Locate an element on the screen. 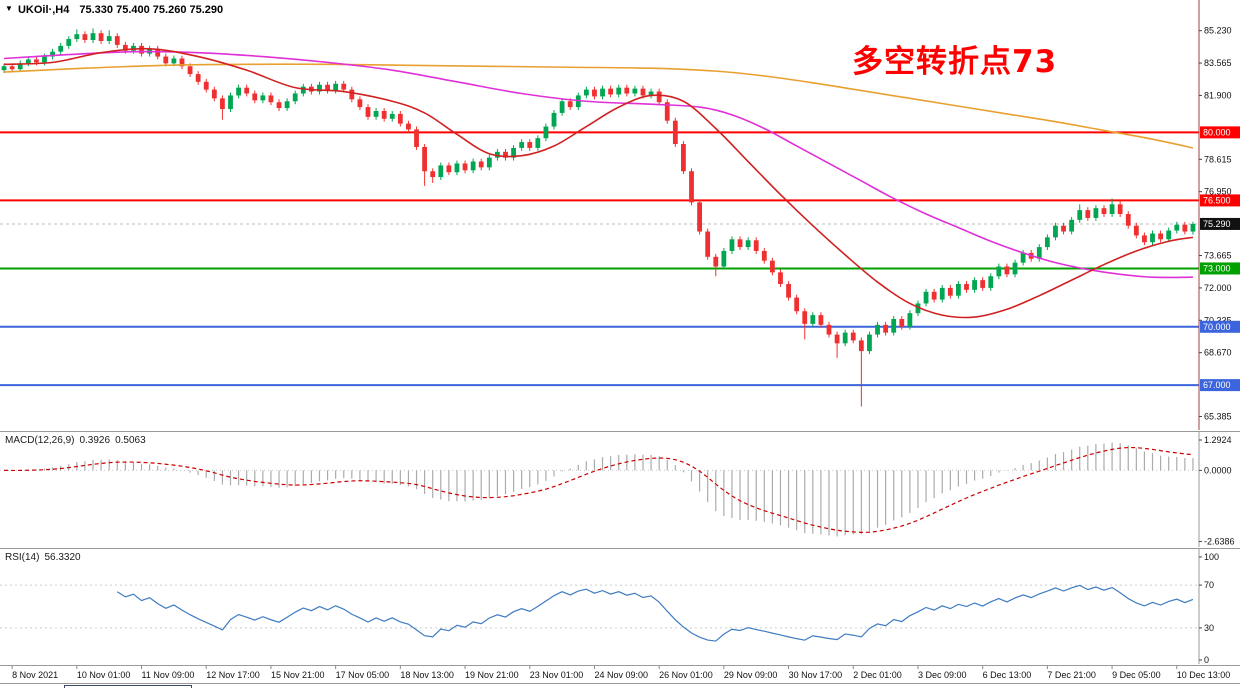 This screenshot has height=688, width=1240. price-badge-label: 80.000 is located at coordinates (1217, 132).